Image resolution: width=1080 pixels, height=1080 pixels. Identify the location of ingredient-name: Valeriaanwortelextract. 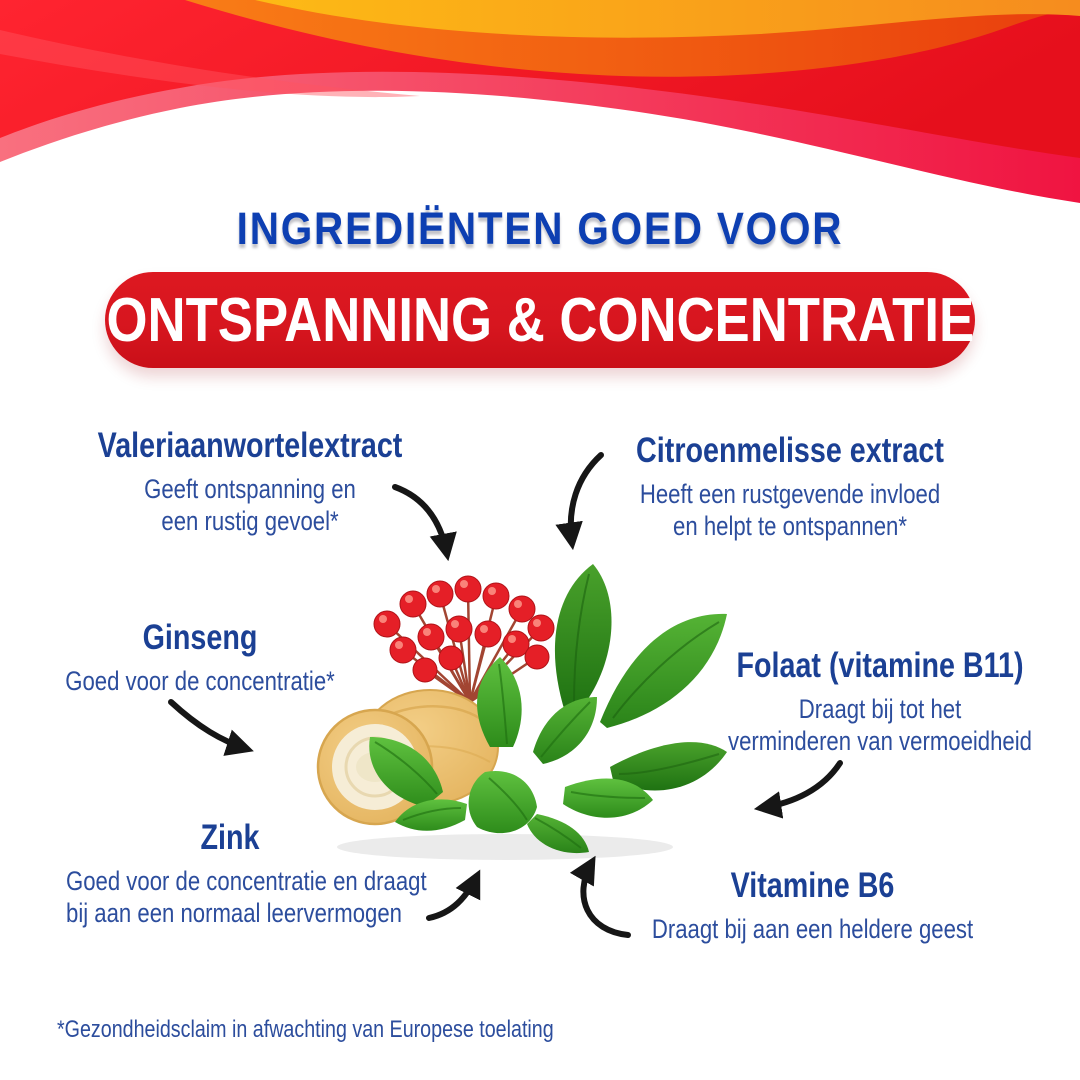
(250, 445).